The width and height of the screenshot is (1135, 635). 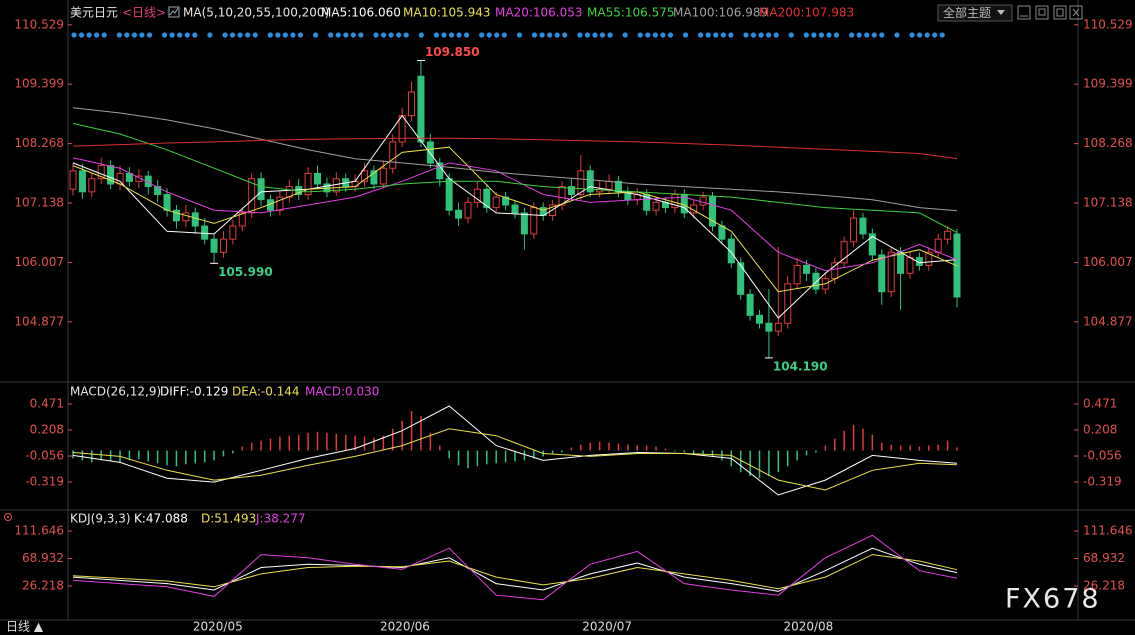 What do you see at coordinates (607, 627) in the screenshot?
I see `x-tick-label: 2020/07` at bounding box center [607, 627].